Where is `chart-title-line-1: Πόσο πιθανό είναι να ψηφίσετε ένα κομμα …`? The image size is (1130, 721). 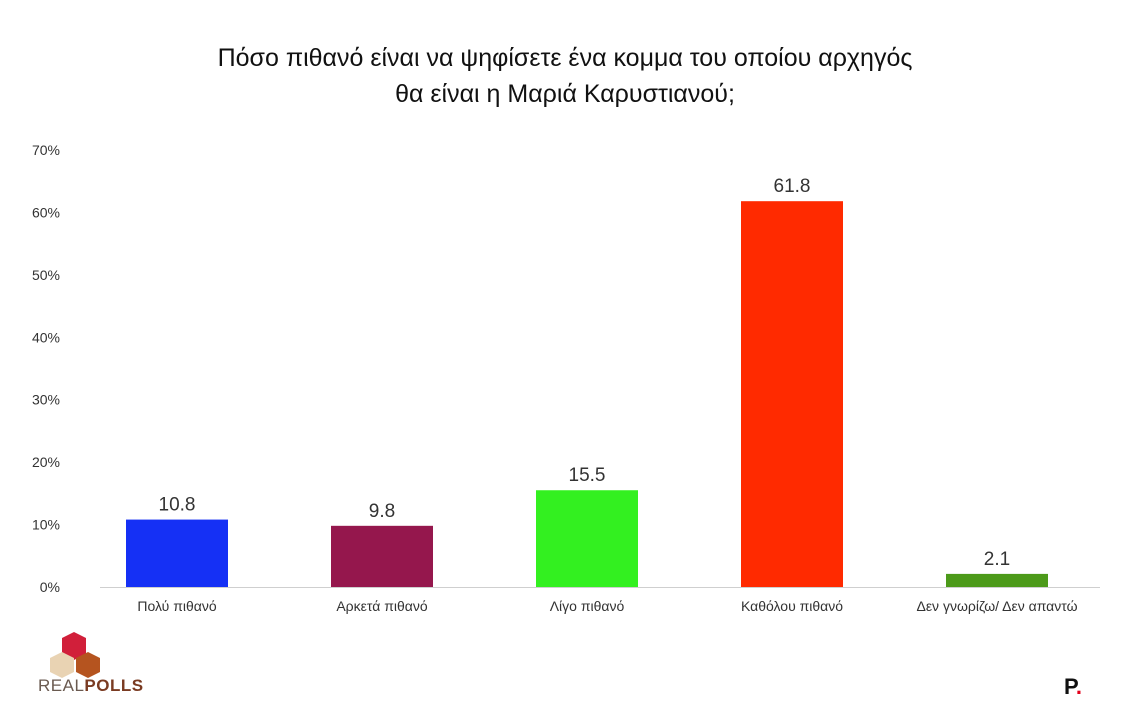
chart-title-line-1: Πόσο πιθανό είναι να ψηφίσετε ένα κομμα … is located at coordinates (565, 58).